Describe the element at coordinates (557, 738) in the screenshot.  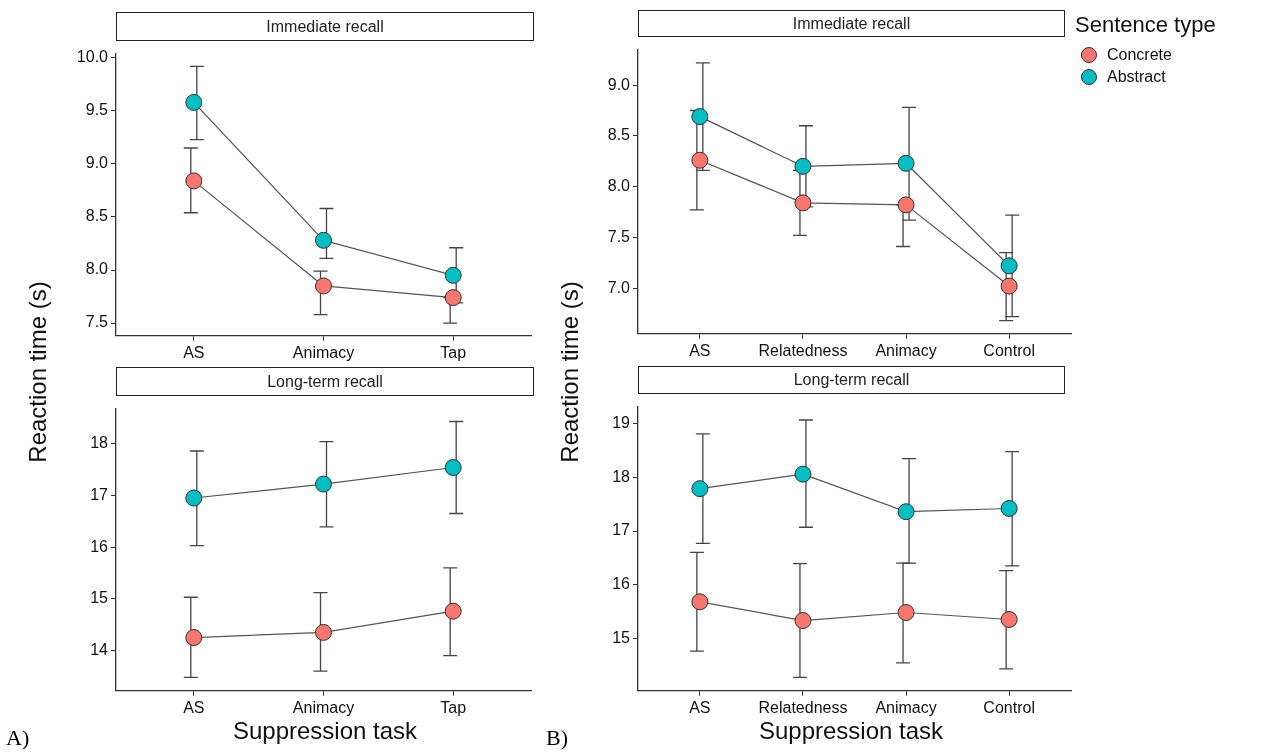
I see `text: B)` at that location.